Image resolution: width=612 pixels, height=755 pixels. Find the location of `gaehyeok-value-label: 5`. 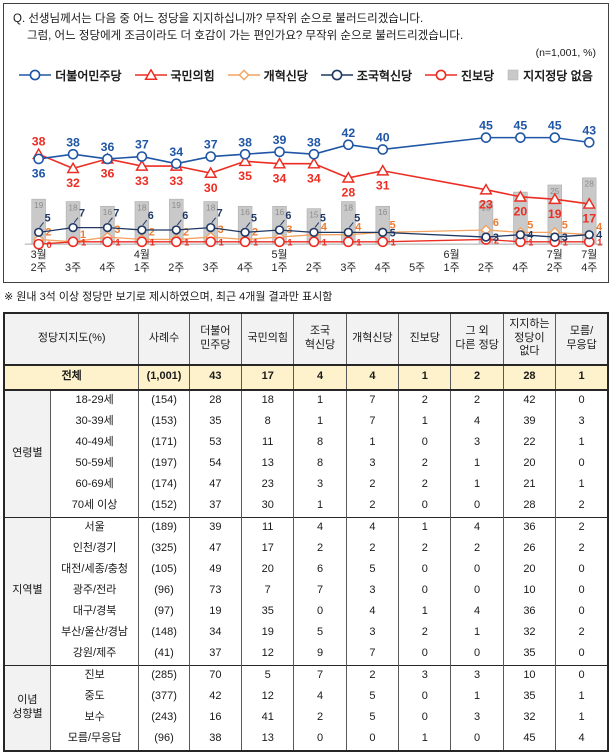

gaehyeok-value-label: 5 is located at coordinates (393, 225).